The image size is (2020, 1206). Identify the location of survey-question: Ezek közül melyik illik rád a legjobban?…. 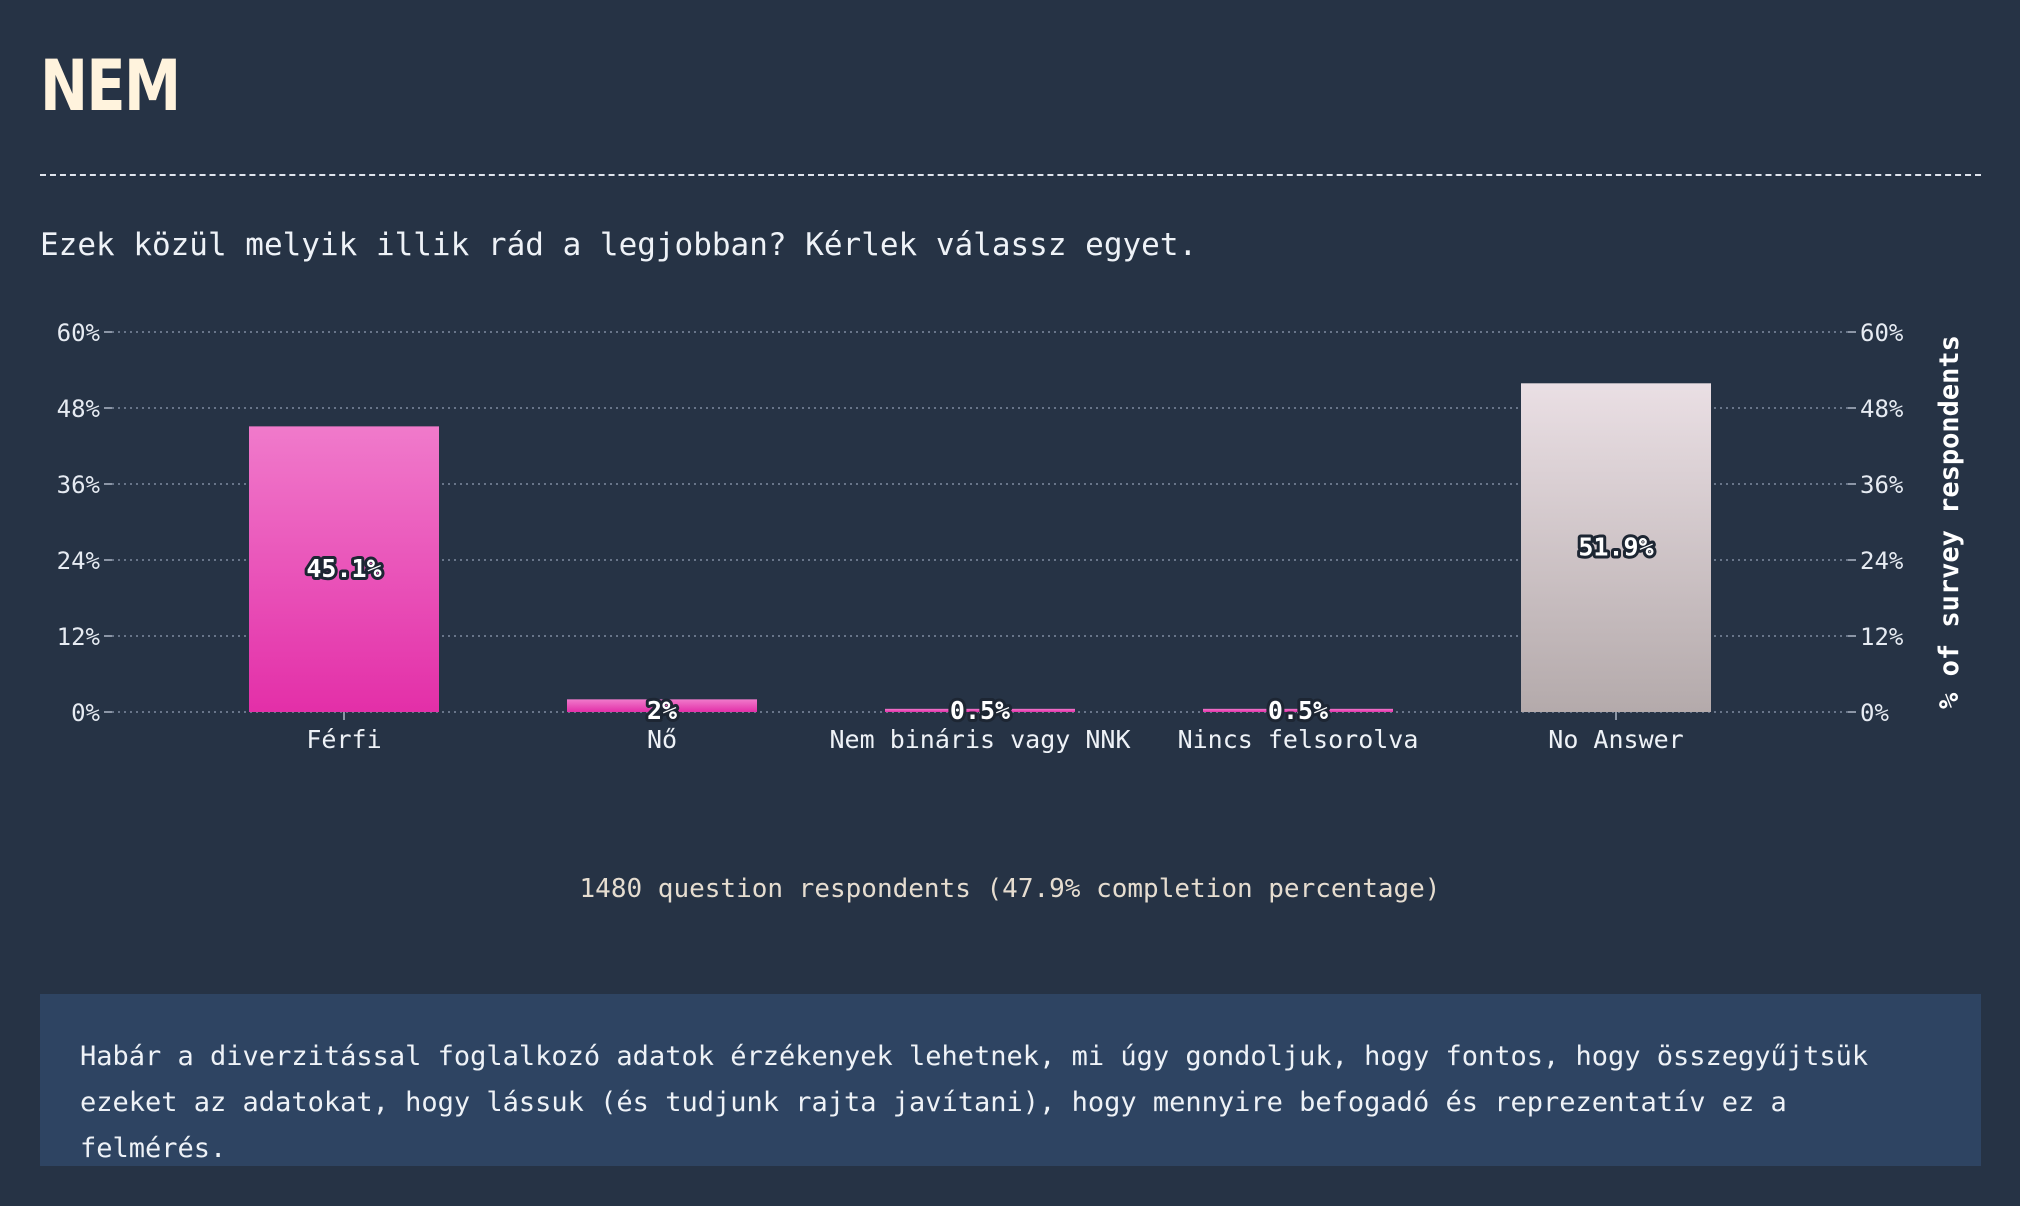
(619, 245).